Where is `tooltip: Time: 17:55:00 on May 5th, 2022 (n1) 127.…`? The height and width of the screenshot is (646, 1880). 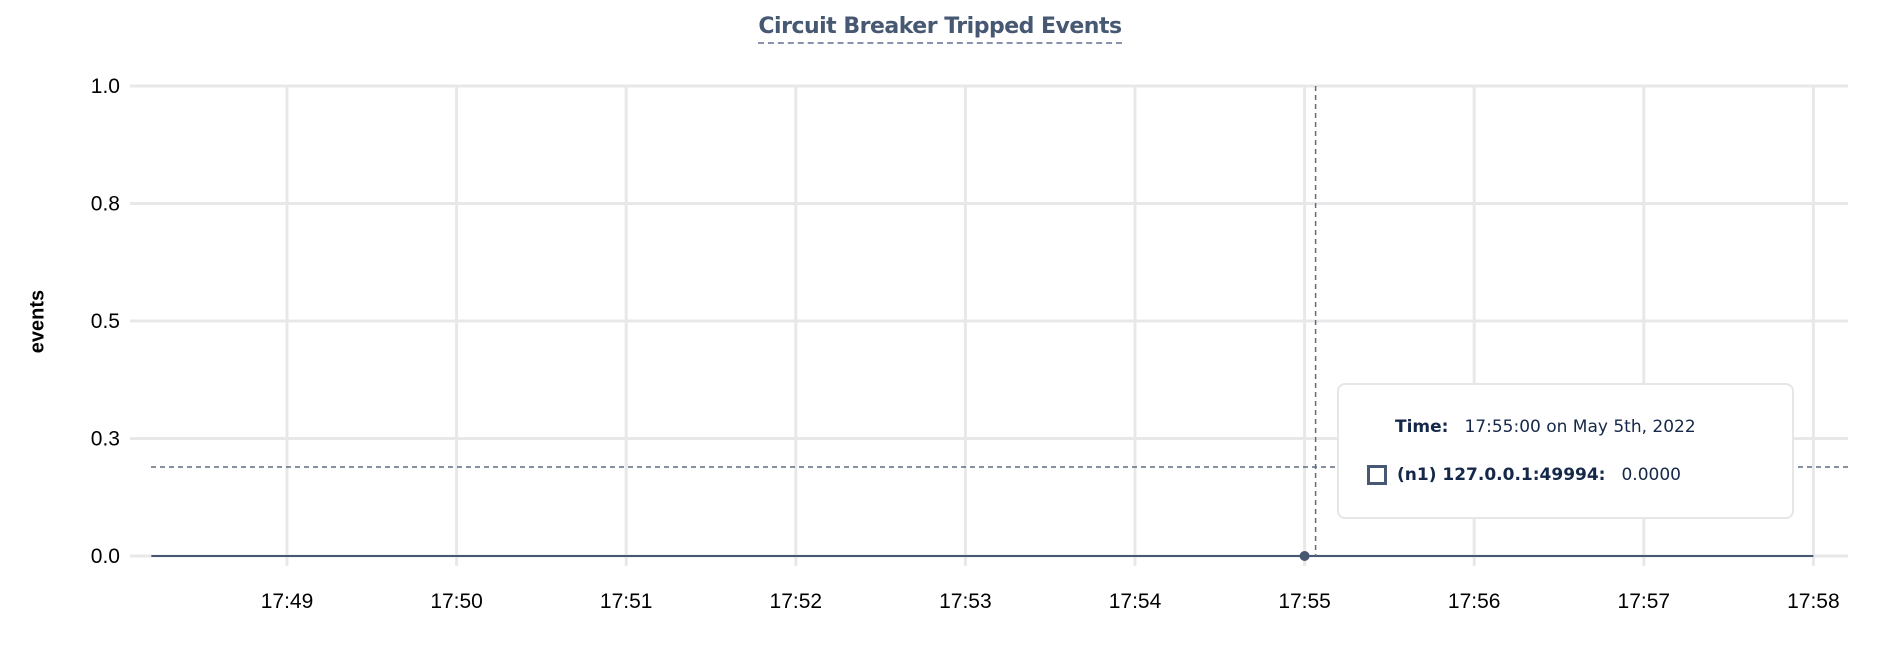 tooltip: Time: 17:55:00 on May 5th, 2022 (n1) 127.… is located at coordinates (1565, 451).